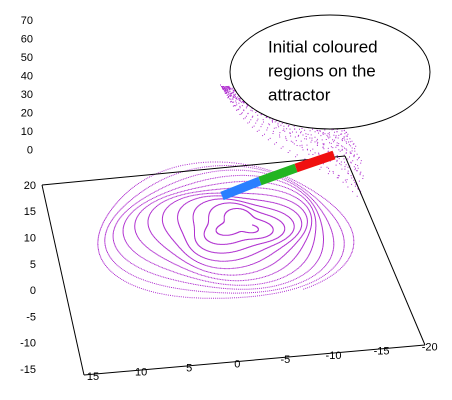 The image size is (452, 400). What do you see at coordinates (27, 113) in the screenshot?
I see `z-tick-label: 20` at bounding box center [27, 113].